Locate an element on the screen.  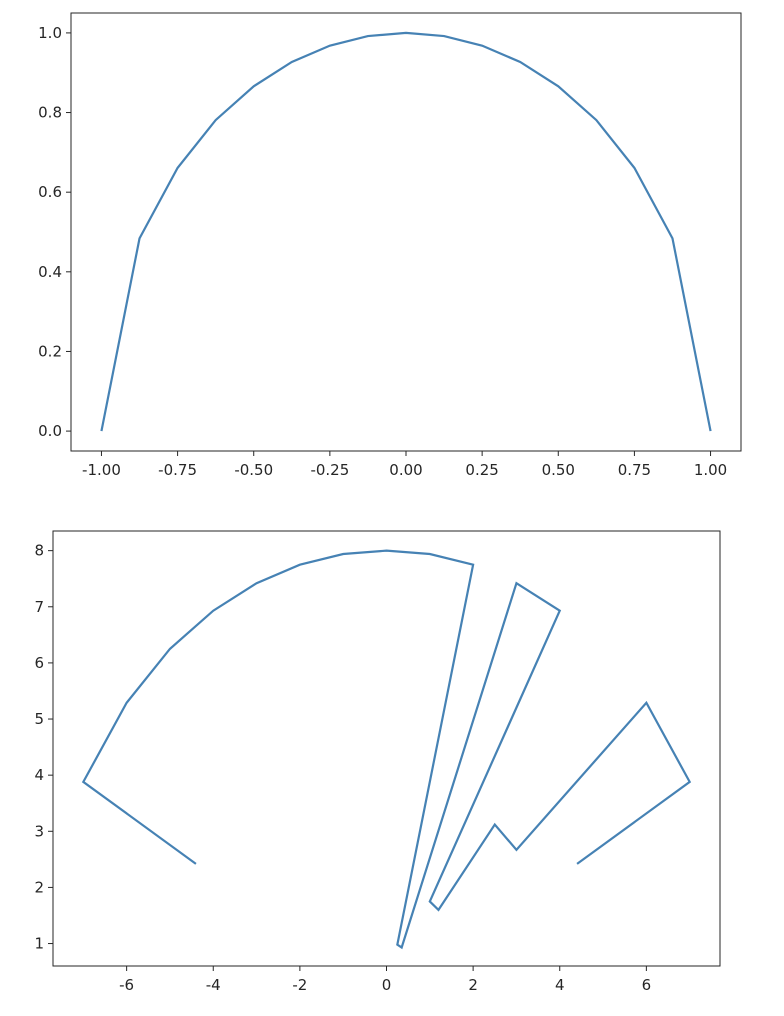
x-tick-label: 0.00 is located at coordinates (405, 470).